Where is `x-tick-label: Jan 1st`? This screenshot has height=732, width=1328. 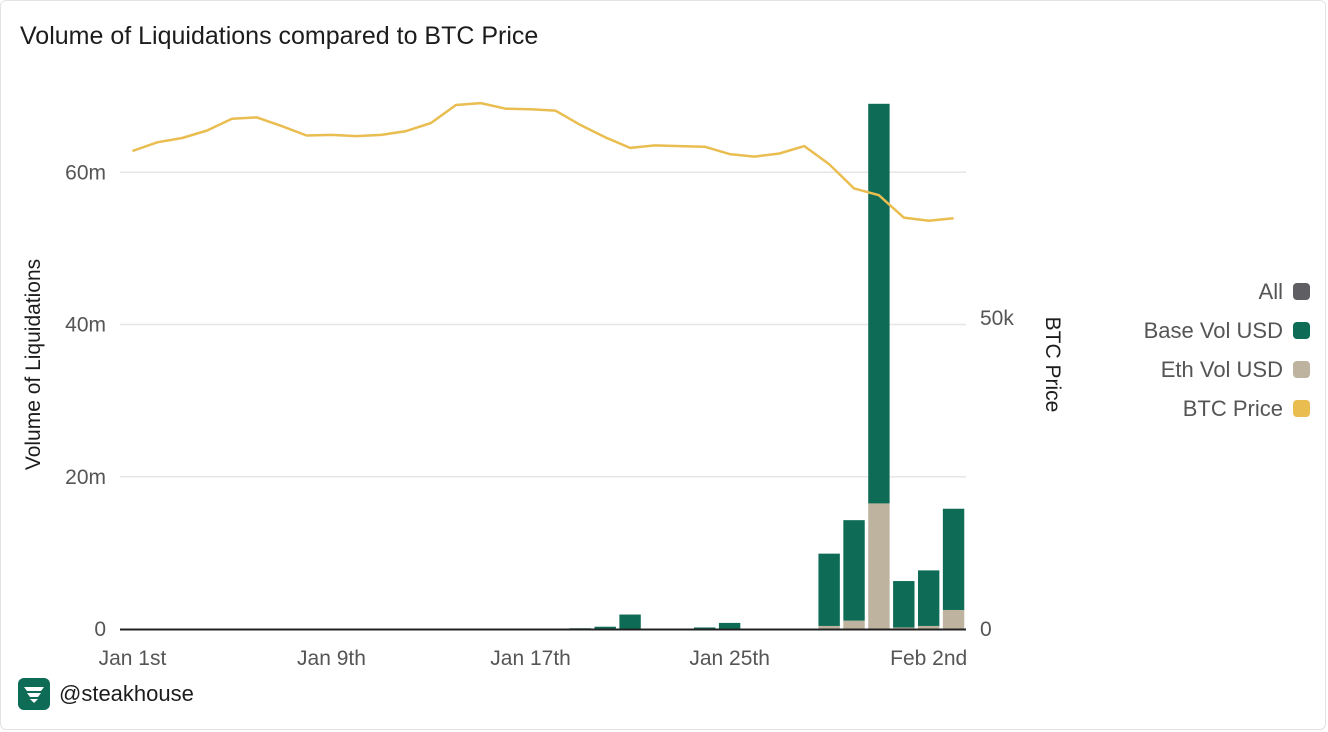 x-tick-label: Jan 1st is located at coordinates (133, 658).